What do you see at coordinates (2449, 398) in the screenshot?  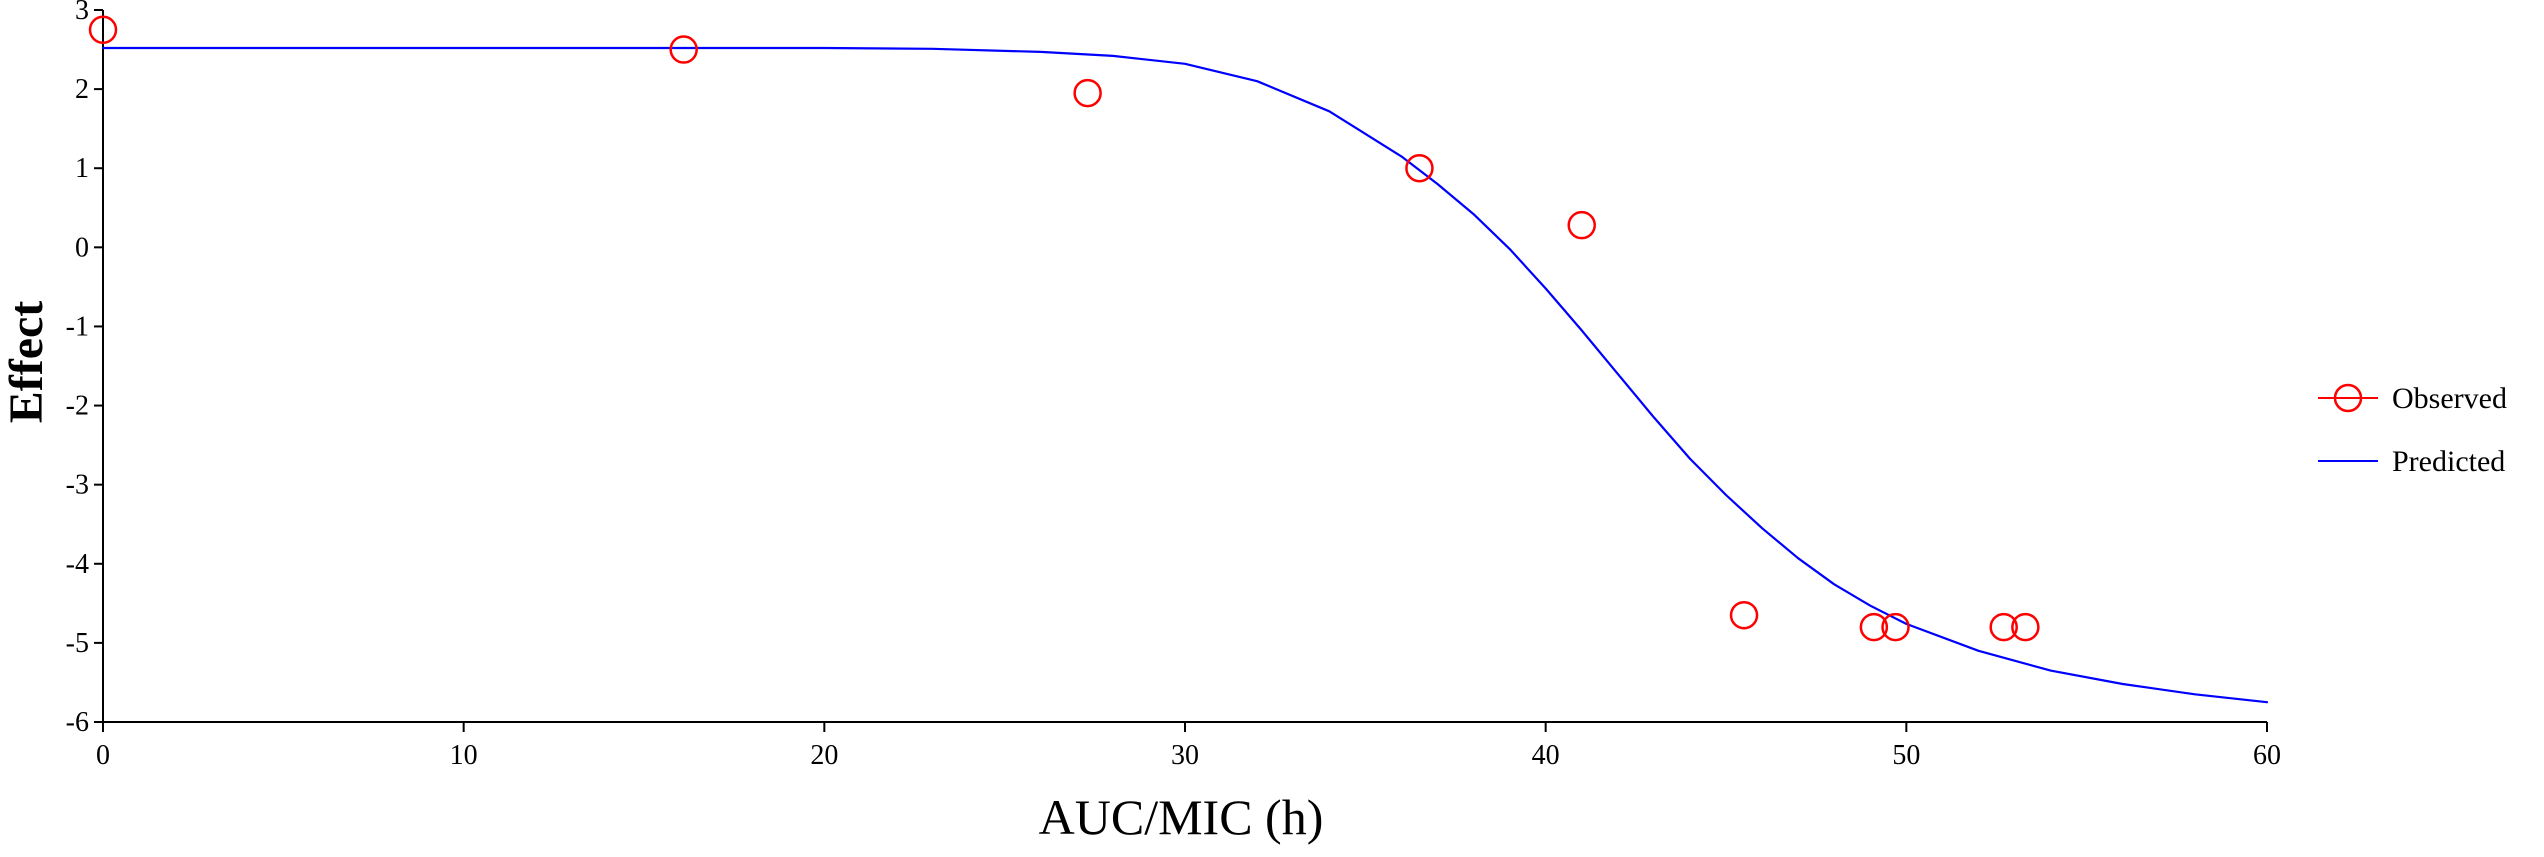 I see `legend-observed-label: Observed` at bounding box center [2449, 398].